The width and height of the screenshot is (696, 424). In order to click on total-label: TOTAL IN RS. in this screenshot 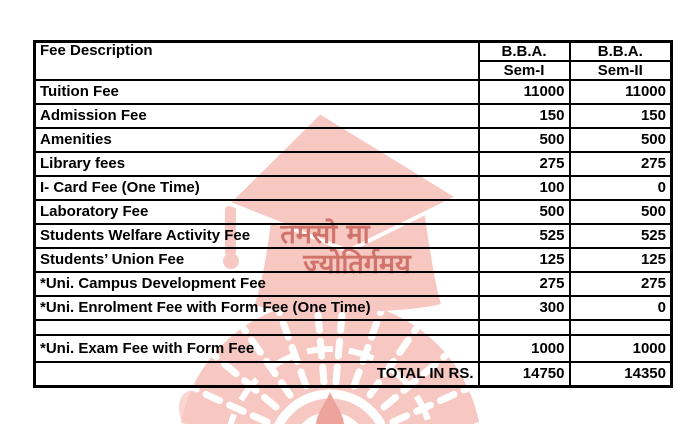, I will do `click(256, 374)`.